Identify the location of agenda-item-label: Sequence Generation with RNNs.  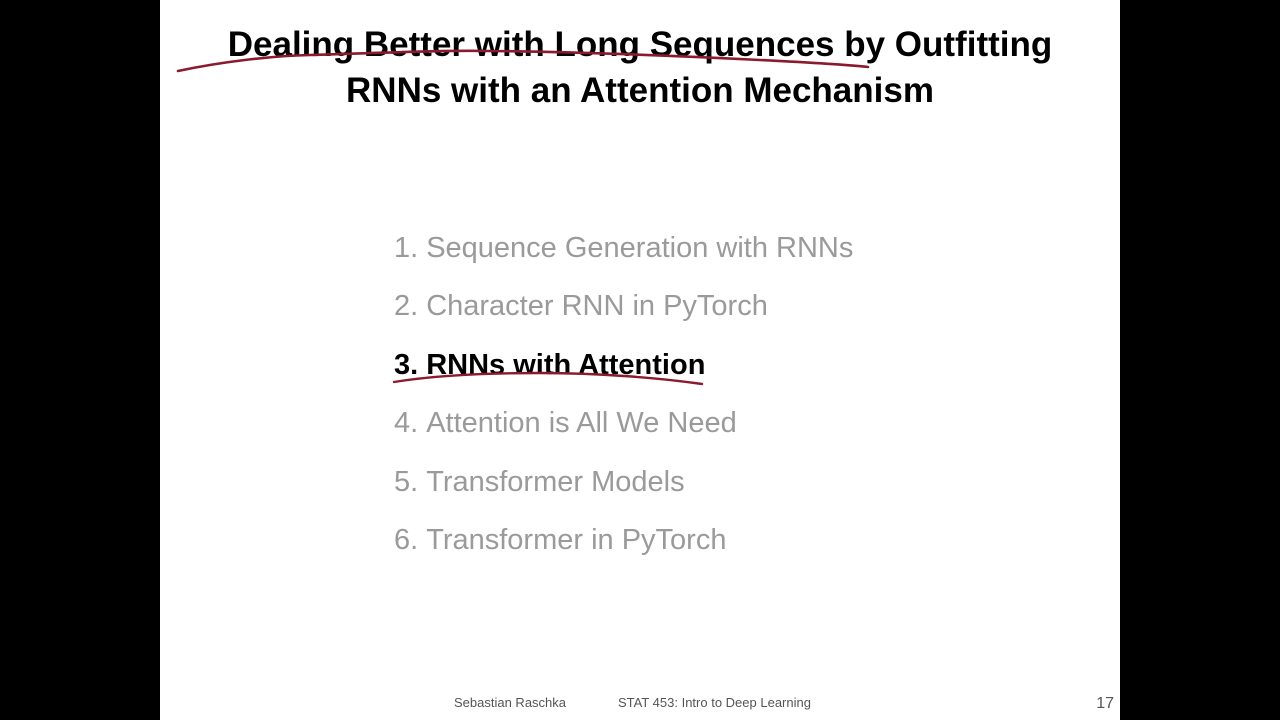
(640, 248).